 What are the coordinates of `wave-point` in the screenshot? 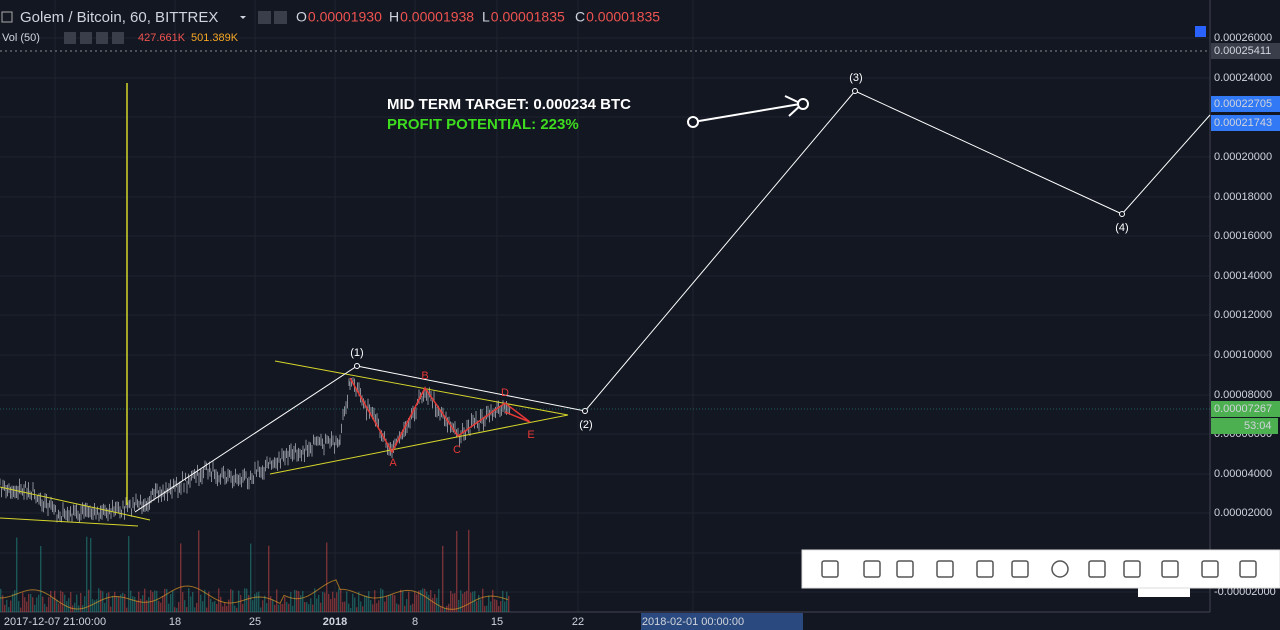 It's located at (1122, 214).